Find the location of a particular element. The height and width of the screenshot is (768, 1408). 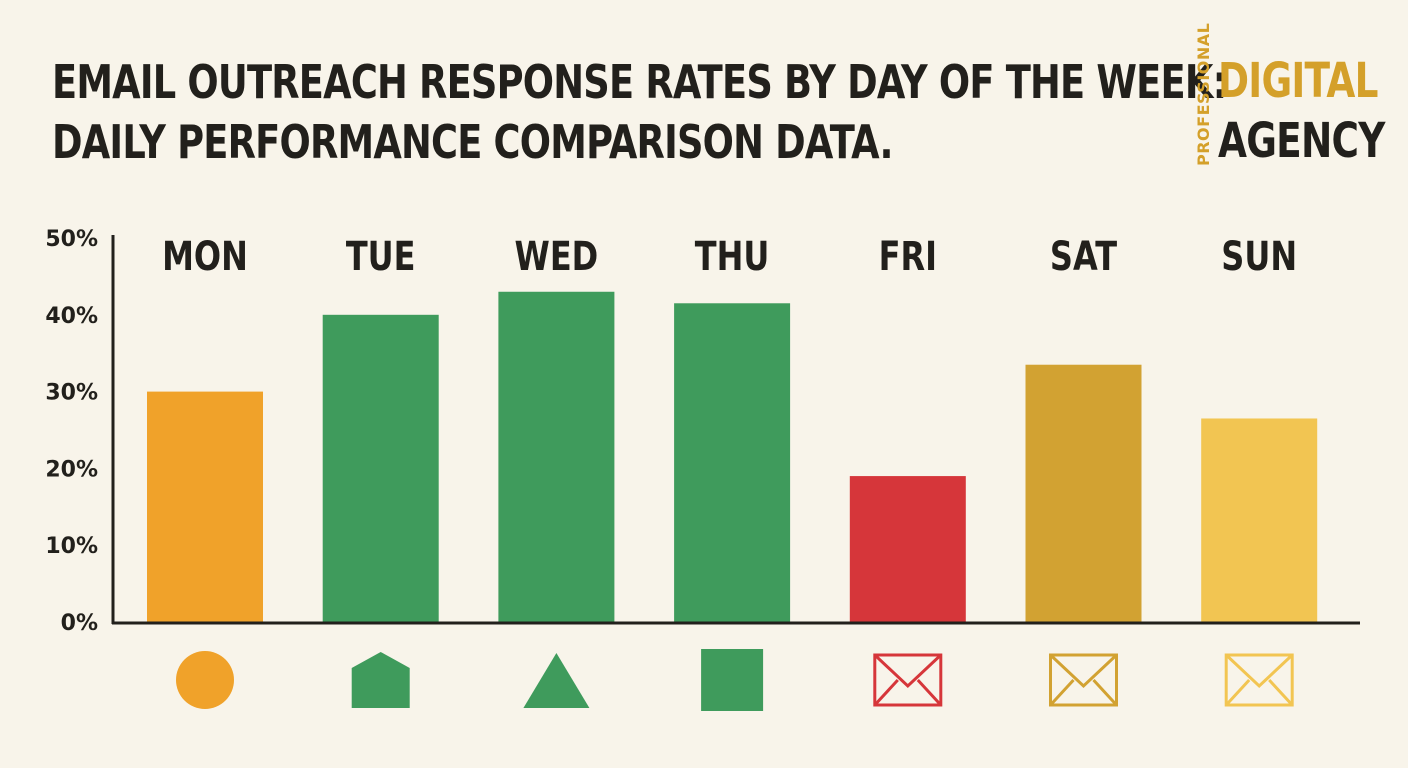

bar-sun is located at coordinates (1259, 520).